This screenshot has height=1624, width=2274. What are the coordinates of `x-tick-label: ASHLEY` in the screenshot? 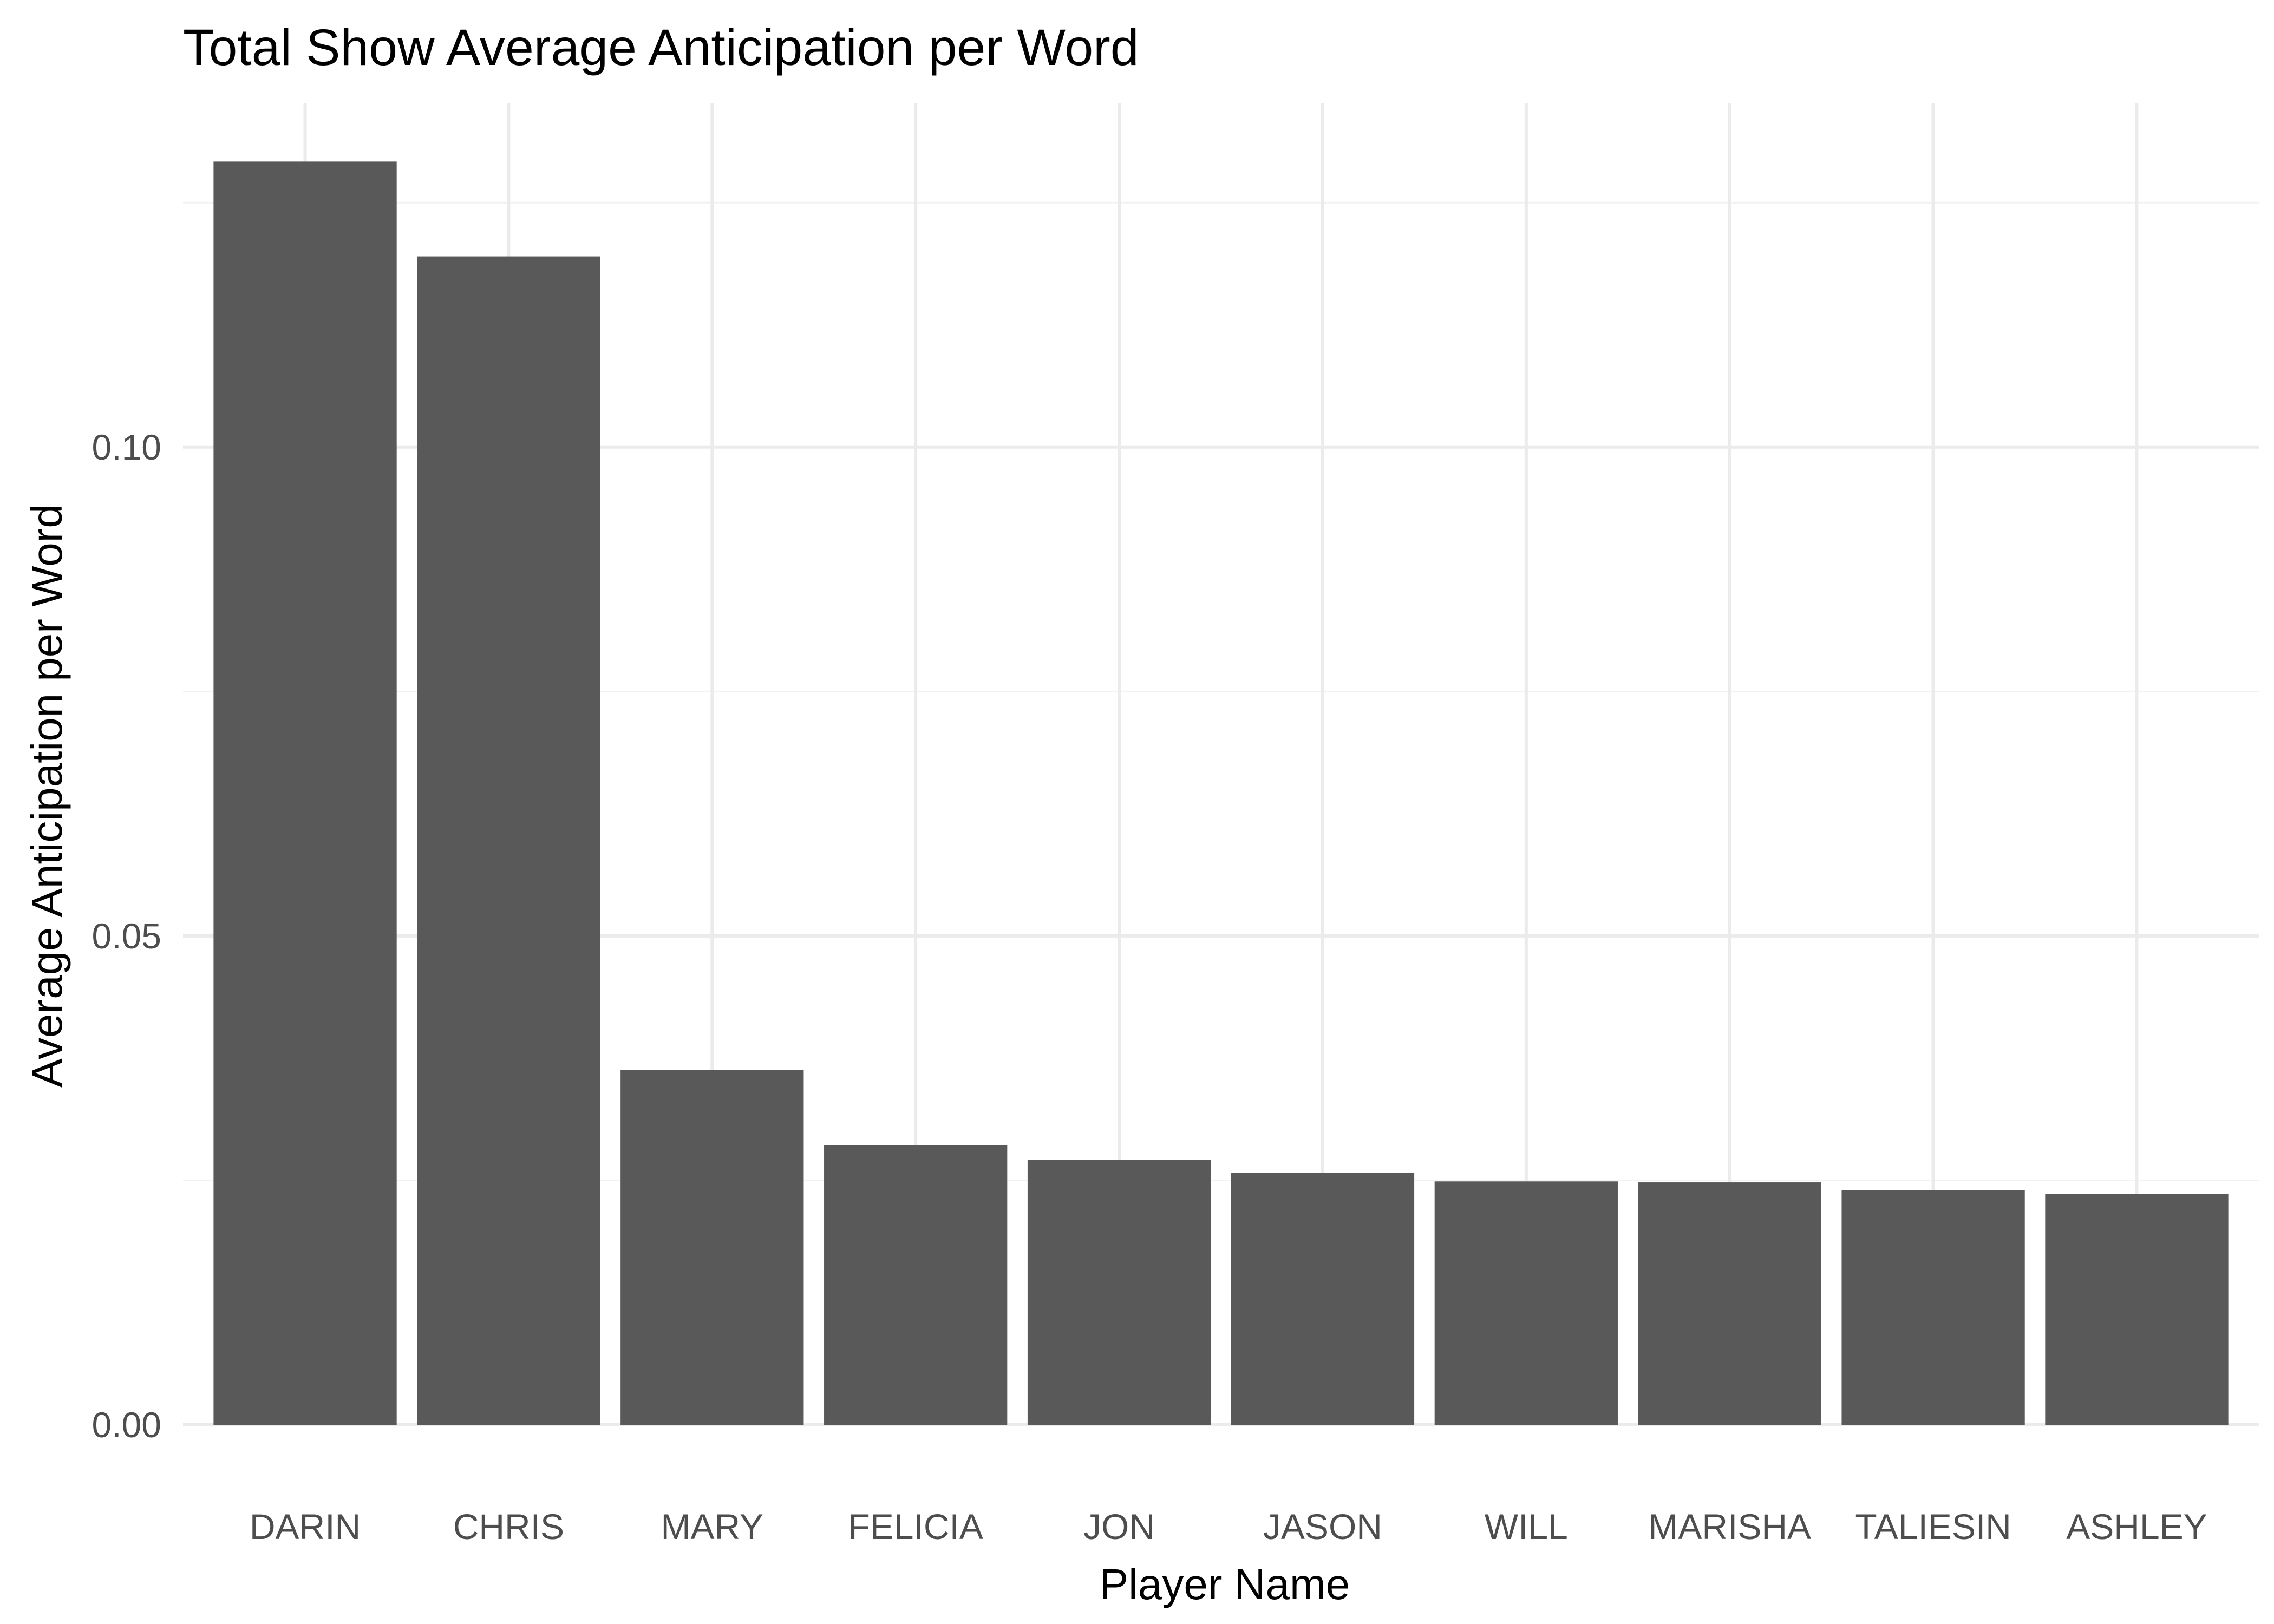 It's located at (2137, 1527).